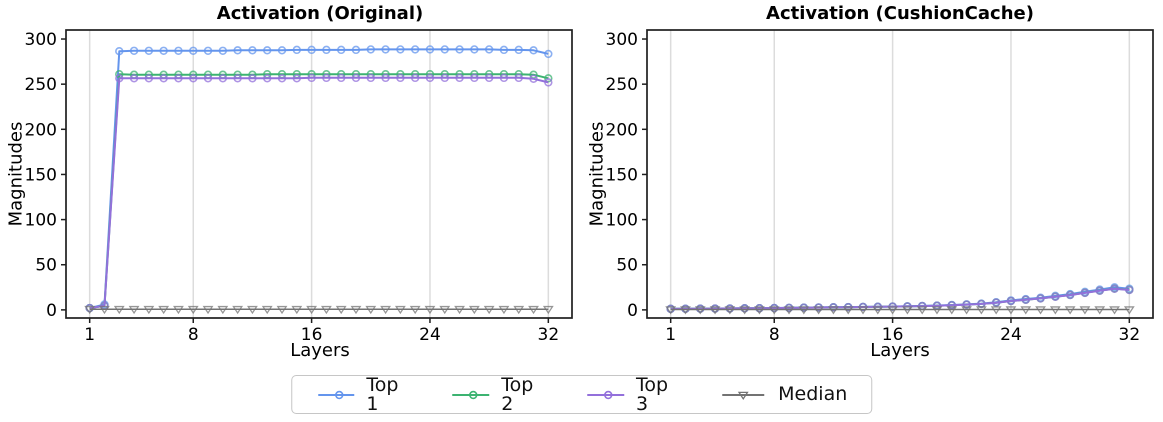 The width and height of the screenshot is (1163, 422). What do you see at coordinates (813, 394) in the screenshot?
I see `legend-label-median: Median` at bounding box center [813, 394].